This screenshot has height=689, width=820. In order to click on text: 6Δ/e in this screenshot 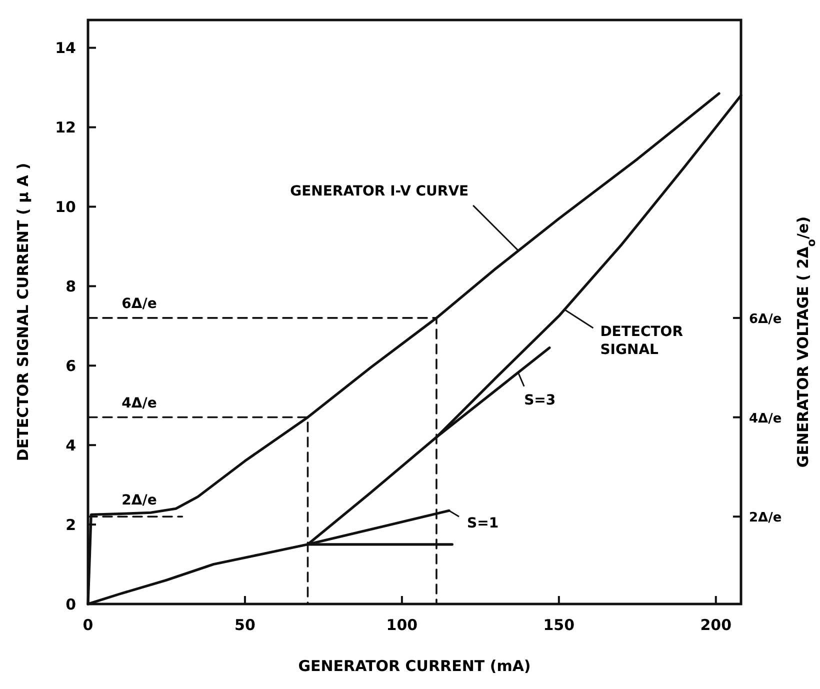, I will do `click(765, 319)`.